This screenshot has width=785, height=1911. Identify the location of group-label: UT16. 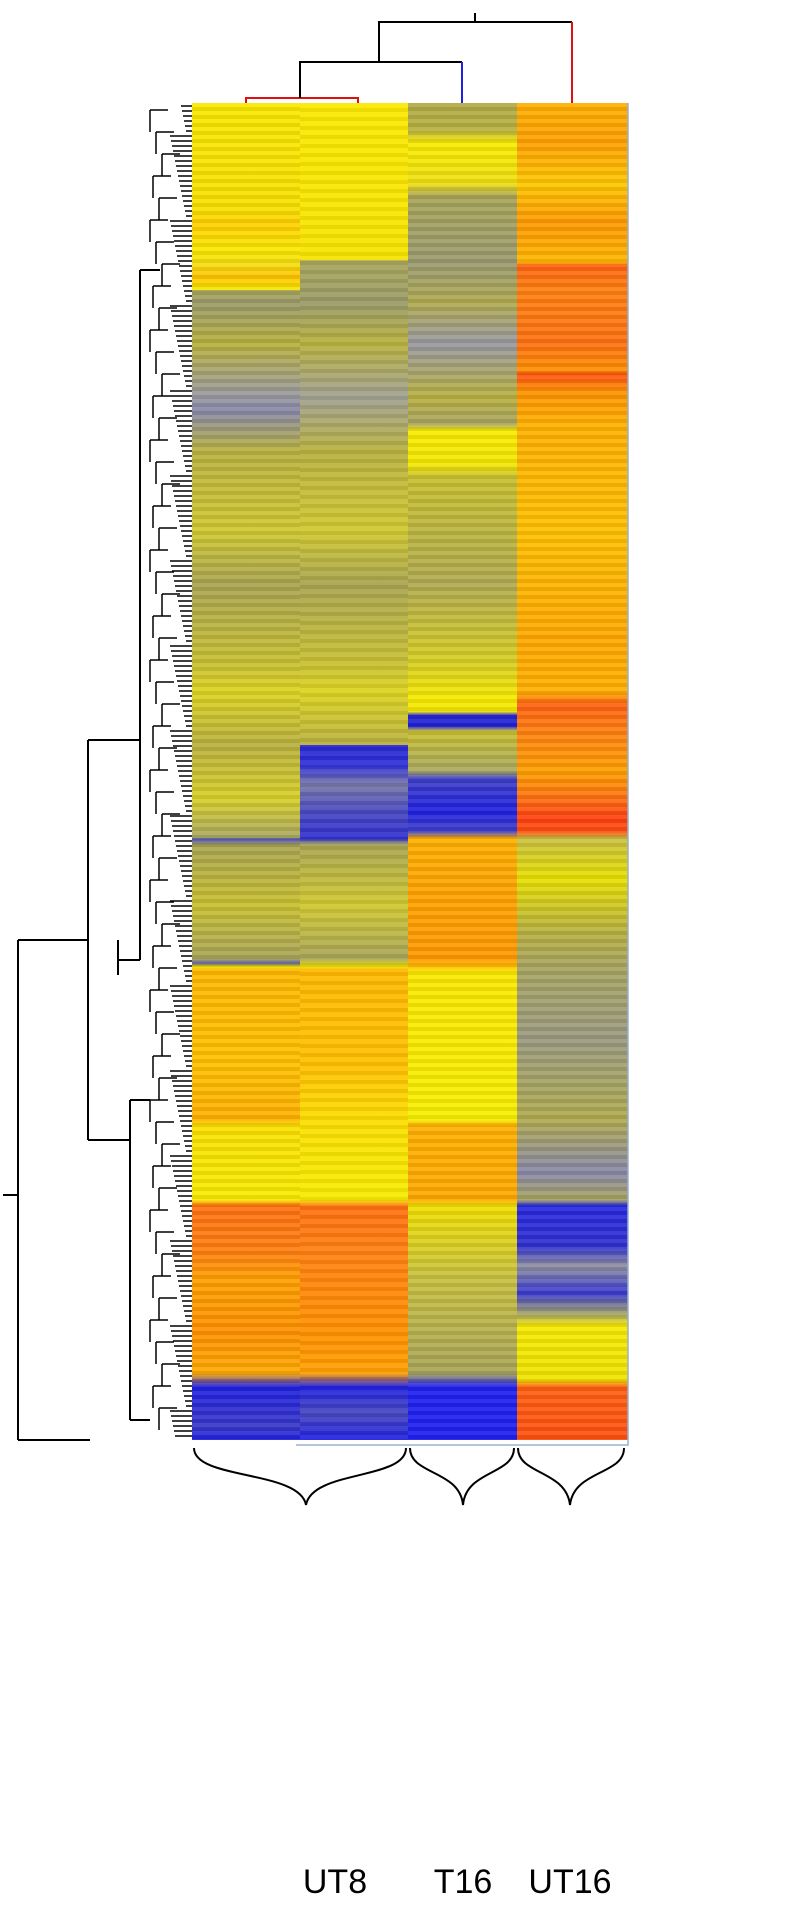
(569, 1882).